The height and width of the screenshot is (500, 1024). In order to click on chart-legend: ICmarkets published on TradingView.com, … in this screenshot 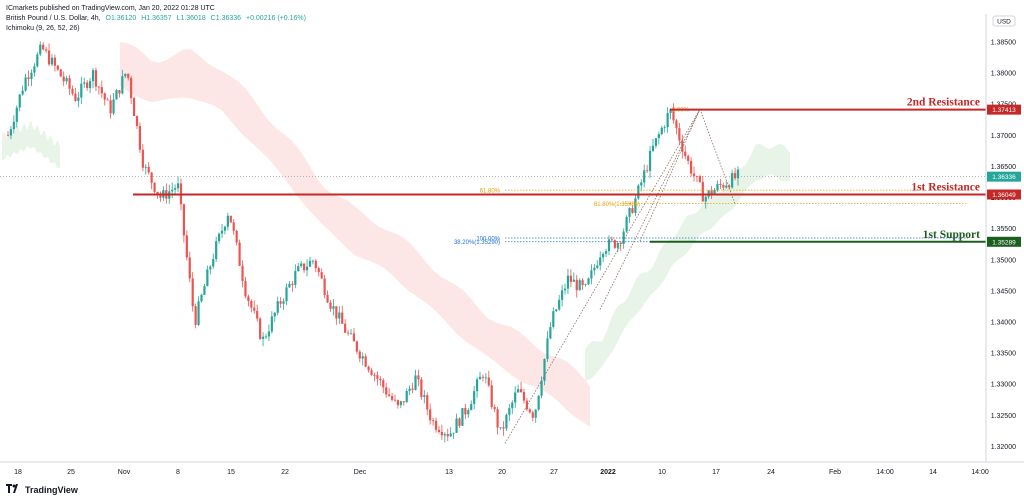, I will do `click(157, 19)`.